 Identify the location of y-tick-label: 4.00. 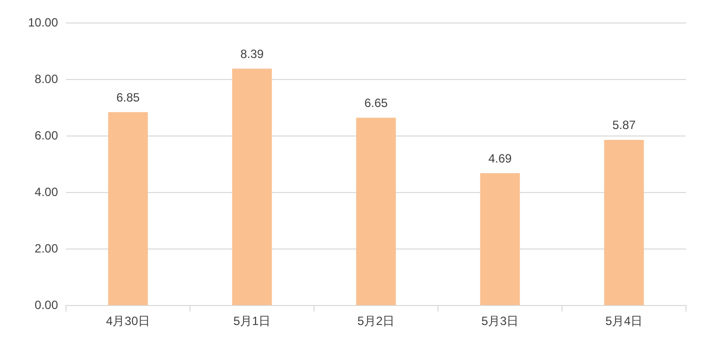
(46, 191).